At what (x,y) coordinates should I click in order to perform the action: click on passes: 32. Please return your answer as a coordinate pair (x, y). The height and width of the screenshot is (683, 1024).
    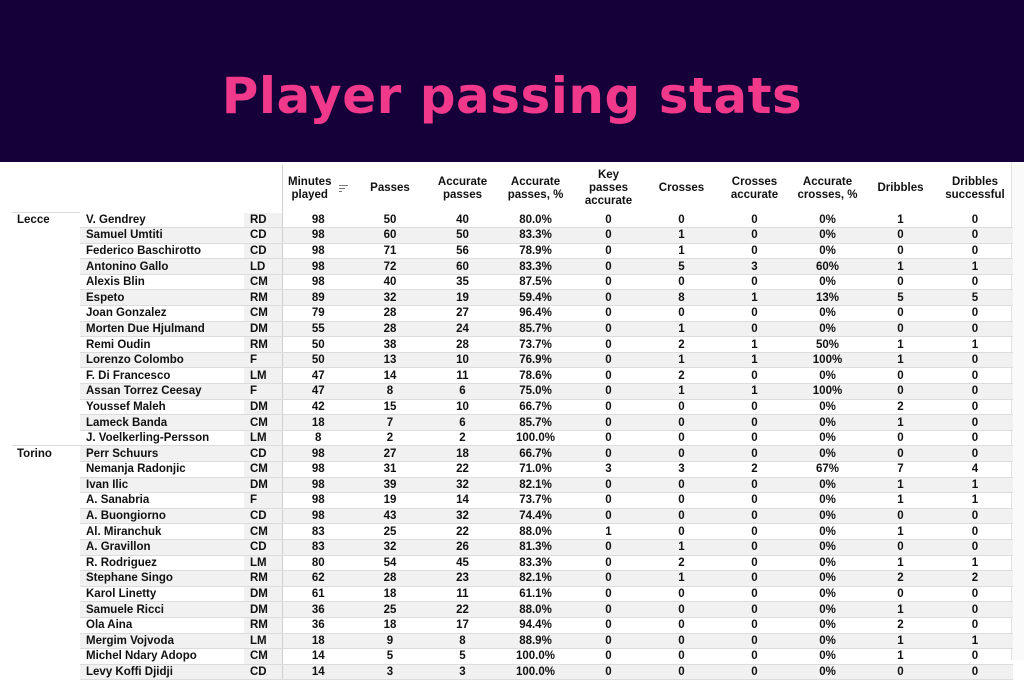
    Looking at the image, I should click on (390, 298).